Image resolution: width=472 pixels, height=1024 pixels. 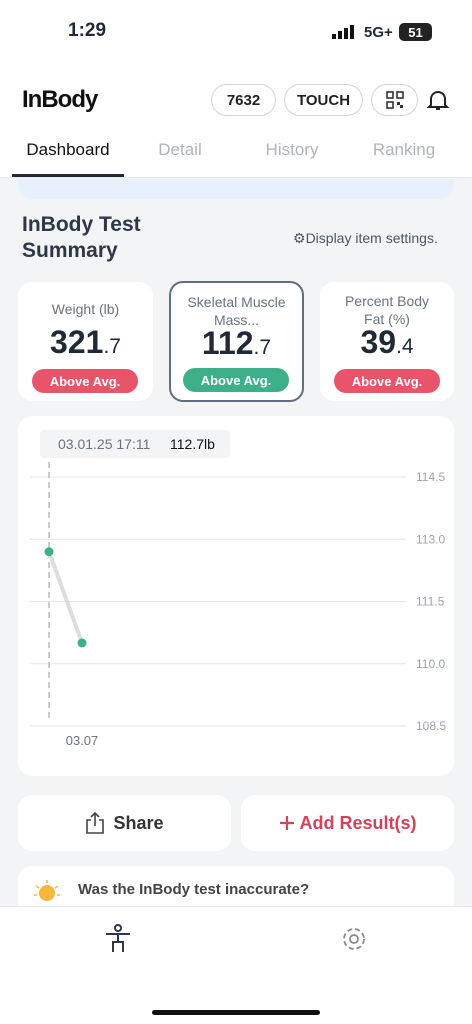 What do you see at coordinates (243, 100) in the screenshot?
I see `member-id-button: 7632` at bounding box center [243, 100].